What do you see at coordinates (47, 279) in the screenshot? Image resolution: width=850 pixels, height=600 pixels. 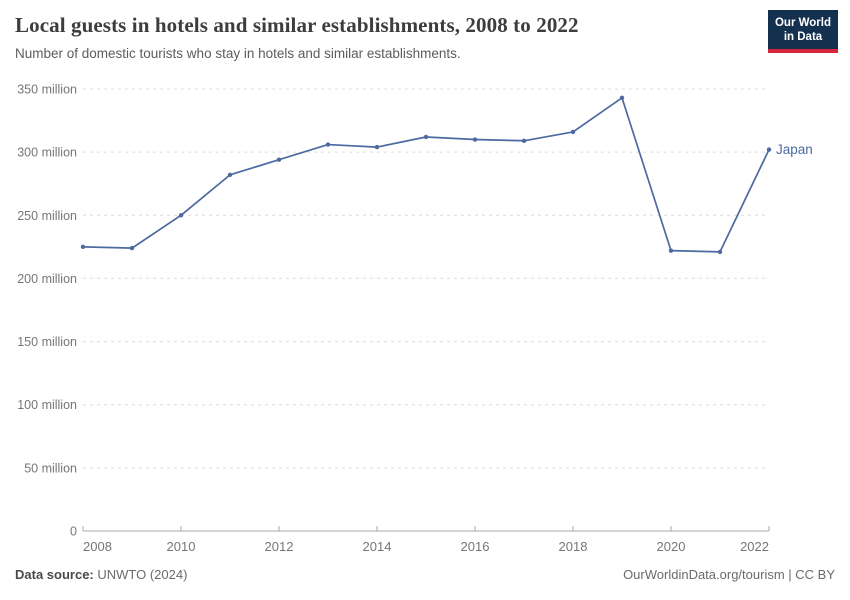 I see `svg-text: 200 million` at bounding box center [47, 279].